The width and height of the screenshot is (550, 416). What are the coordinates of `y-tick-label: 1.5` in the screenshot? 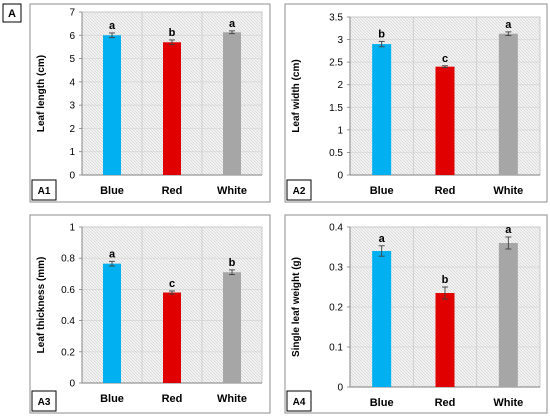 It's located at (336, 108).